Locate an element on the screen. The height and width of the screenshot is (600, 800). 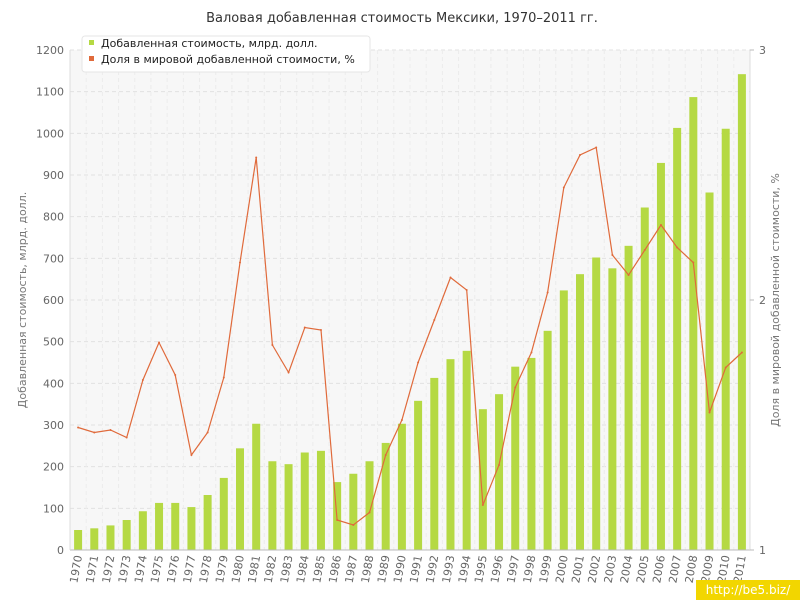
y-tick-label: 300 is located at coordinates (53, 425).